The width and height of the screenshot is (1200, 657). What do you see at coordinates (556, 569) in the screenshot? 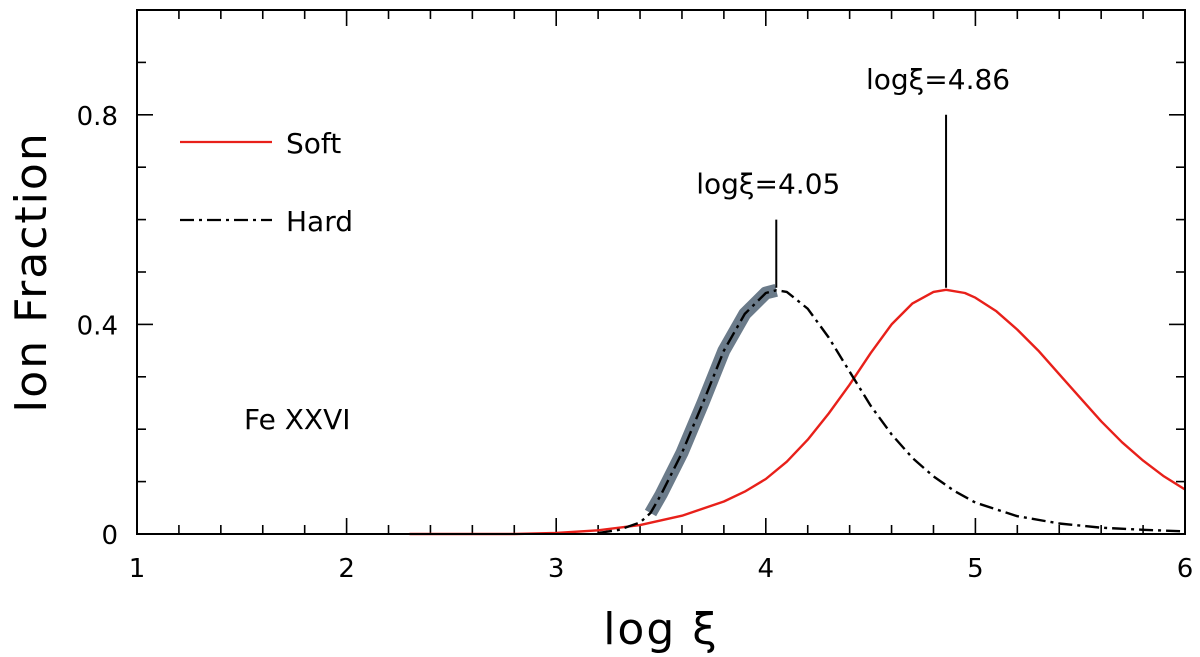
I see `x-tick-label: 3` at bounding box center [556, 569].